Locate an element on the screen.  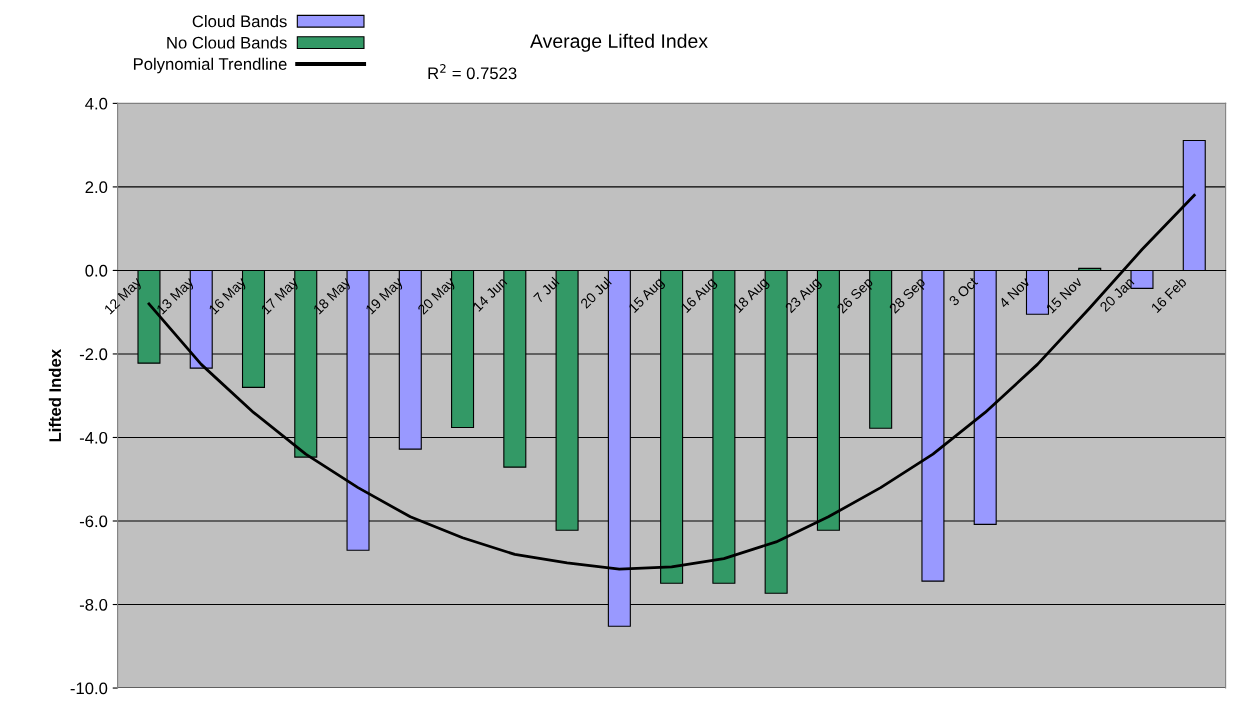
x-tick-label: 7 Jul is located at coordinates (546, 290).